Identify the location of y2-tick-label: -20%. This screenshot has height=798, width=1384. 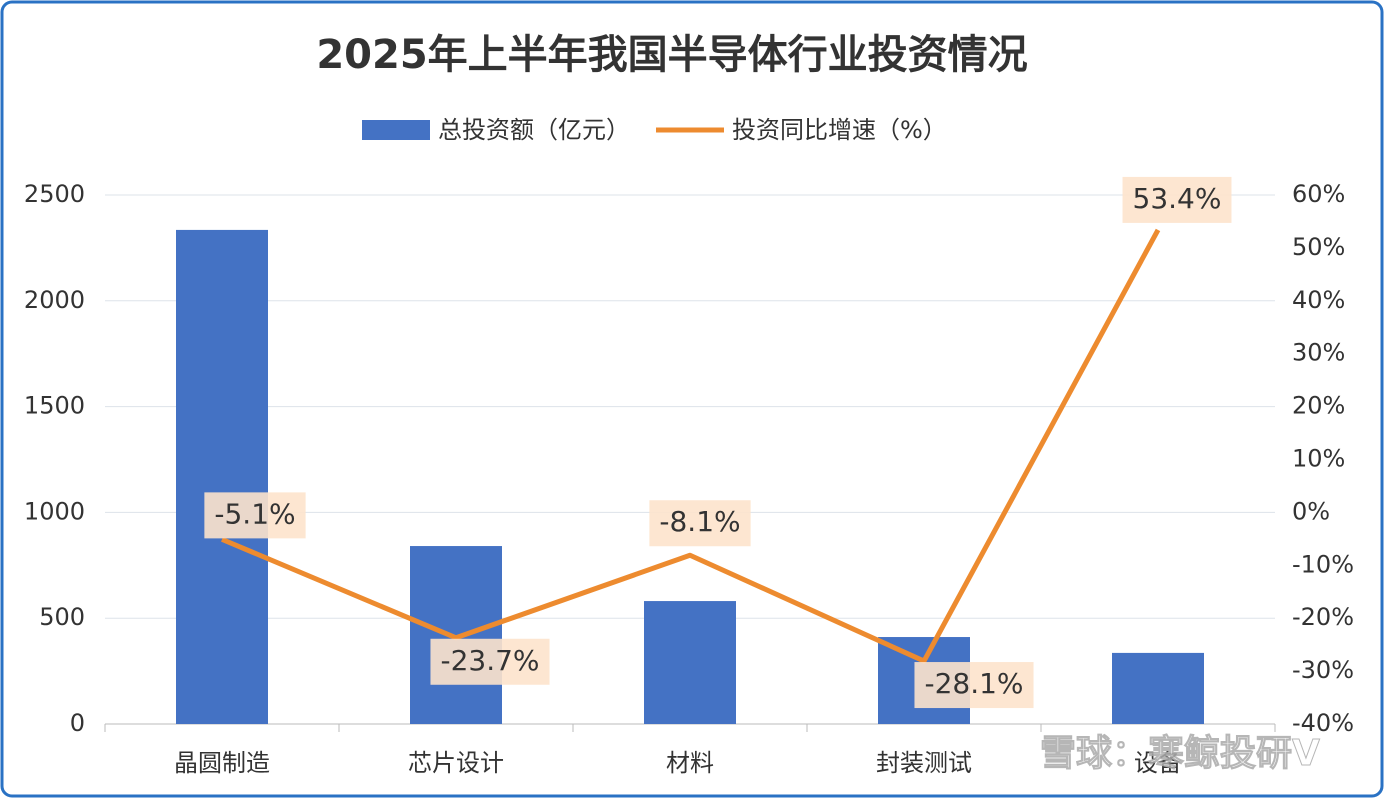
(1323, 617).